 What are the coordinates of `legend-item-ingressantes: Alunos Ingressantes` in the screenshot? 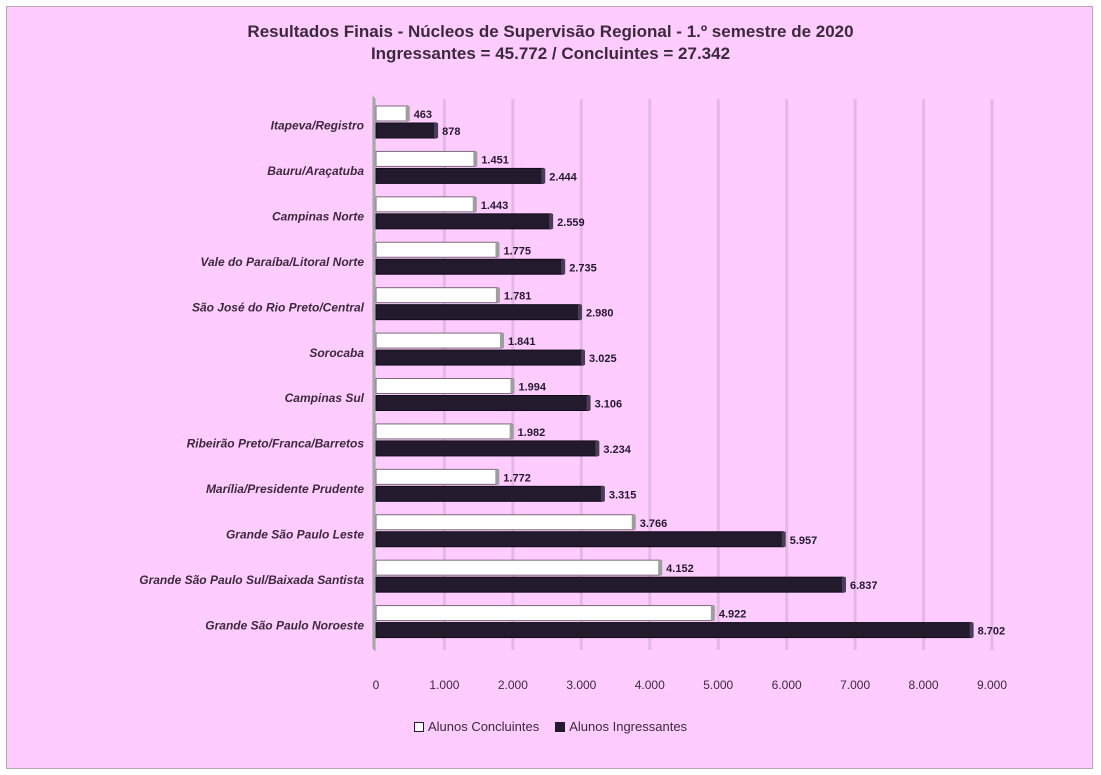 It's located at (621, 726).